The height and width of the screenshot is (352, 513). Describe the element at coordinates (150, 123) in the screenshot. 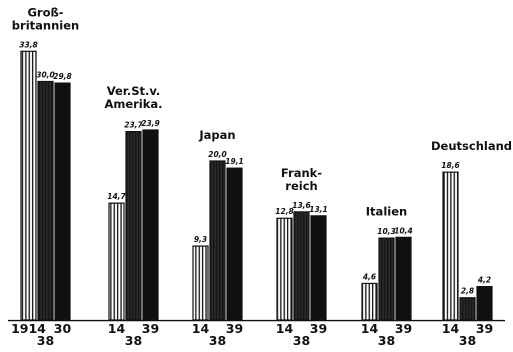

I see `value-label: 23,9` at that location.